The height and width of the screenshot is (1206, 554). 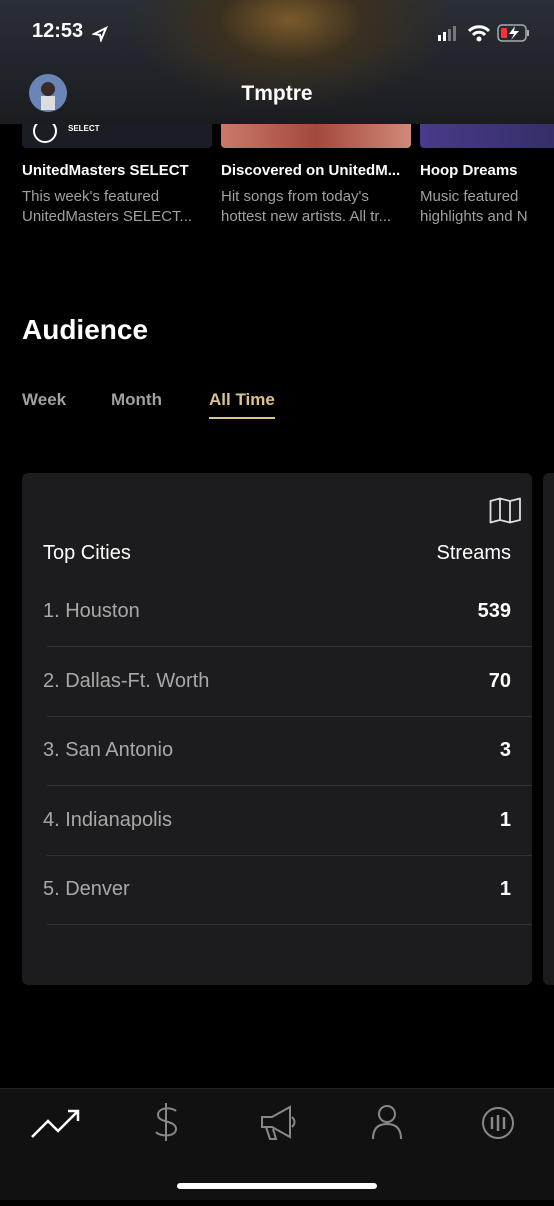 I want to click on next-panel, so click(x=548, y=729).